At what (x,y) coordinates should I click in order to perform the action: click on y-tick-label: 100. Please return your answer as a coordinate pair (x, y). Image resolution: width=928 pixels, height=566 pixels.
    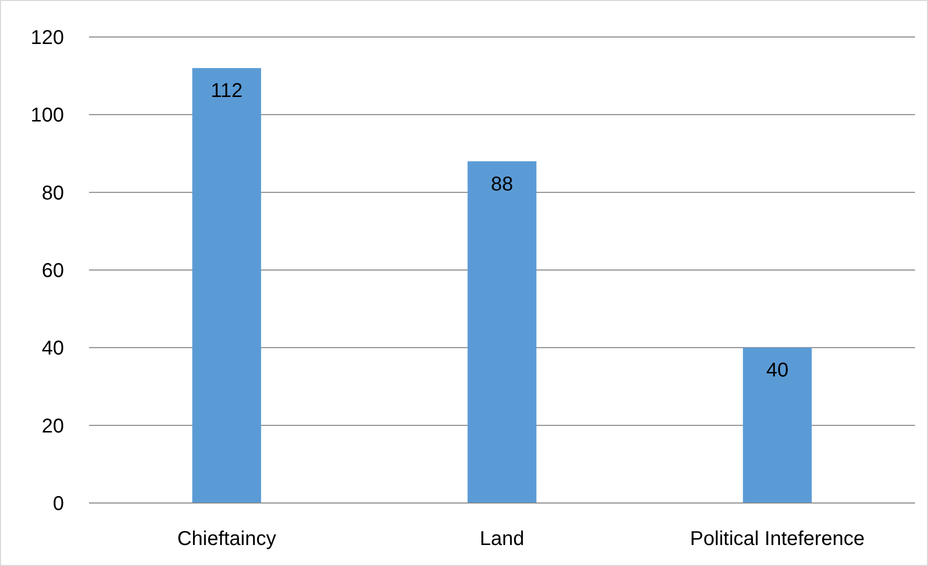
    Looking at the image, I should click on (47, 115).